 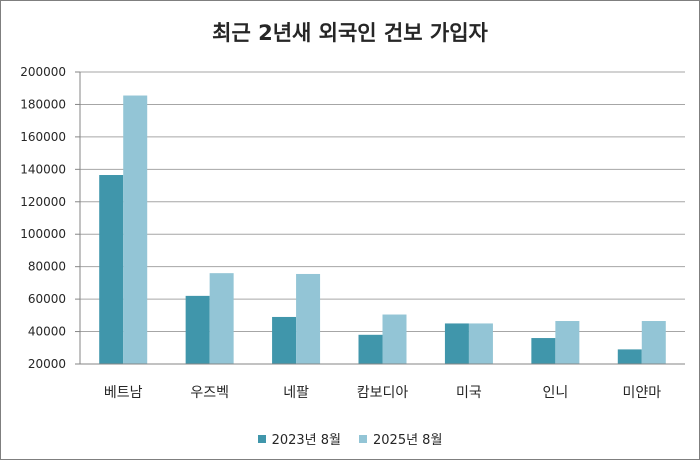 I want to click on y-tick-label: 40000, so click(x=47, y=332).